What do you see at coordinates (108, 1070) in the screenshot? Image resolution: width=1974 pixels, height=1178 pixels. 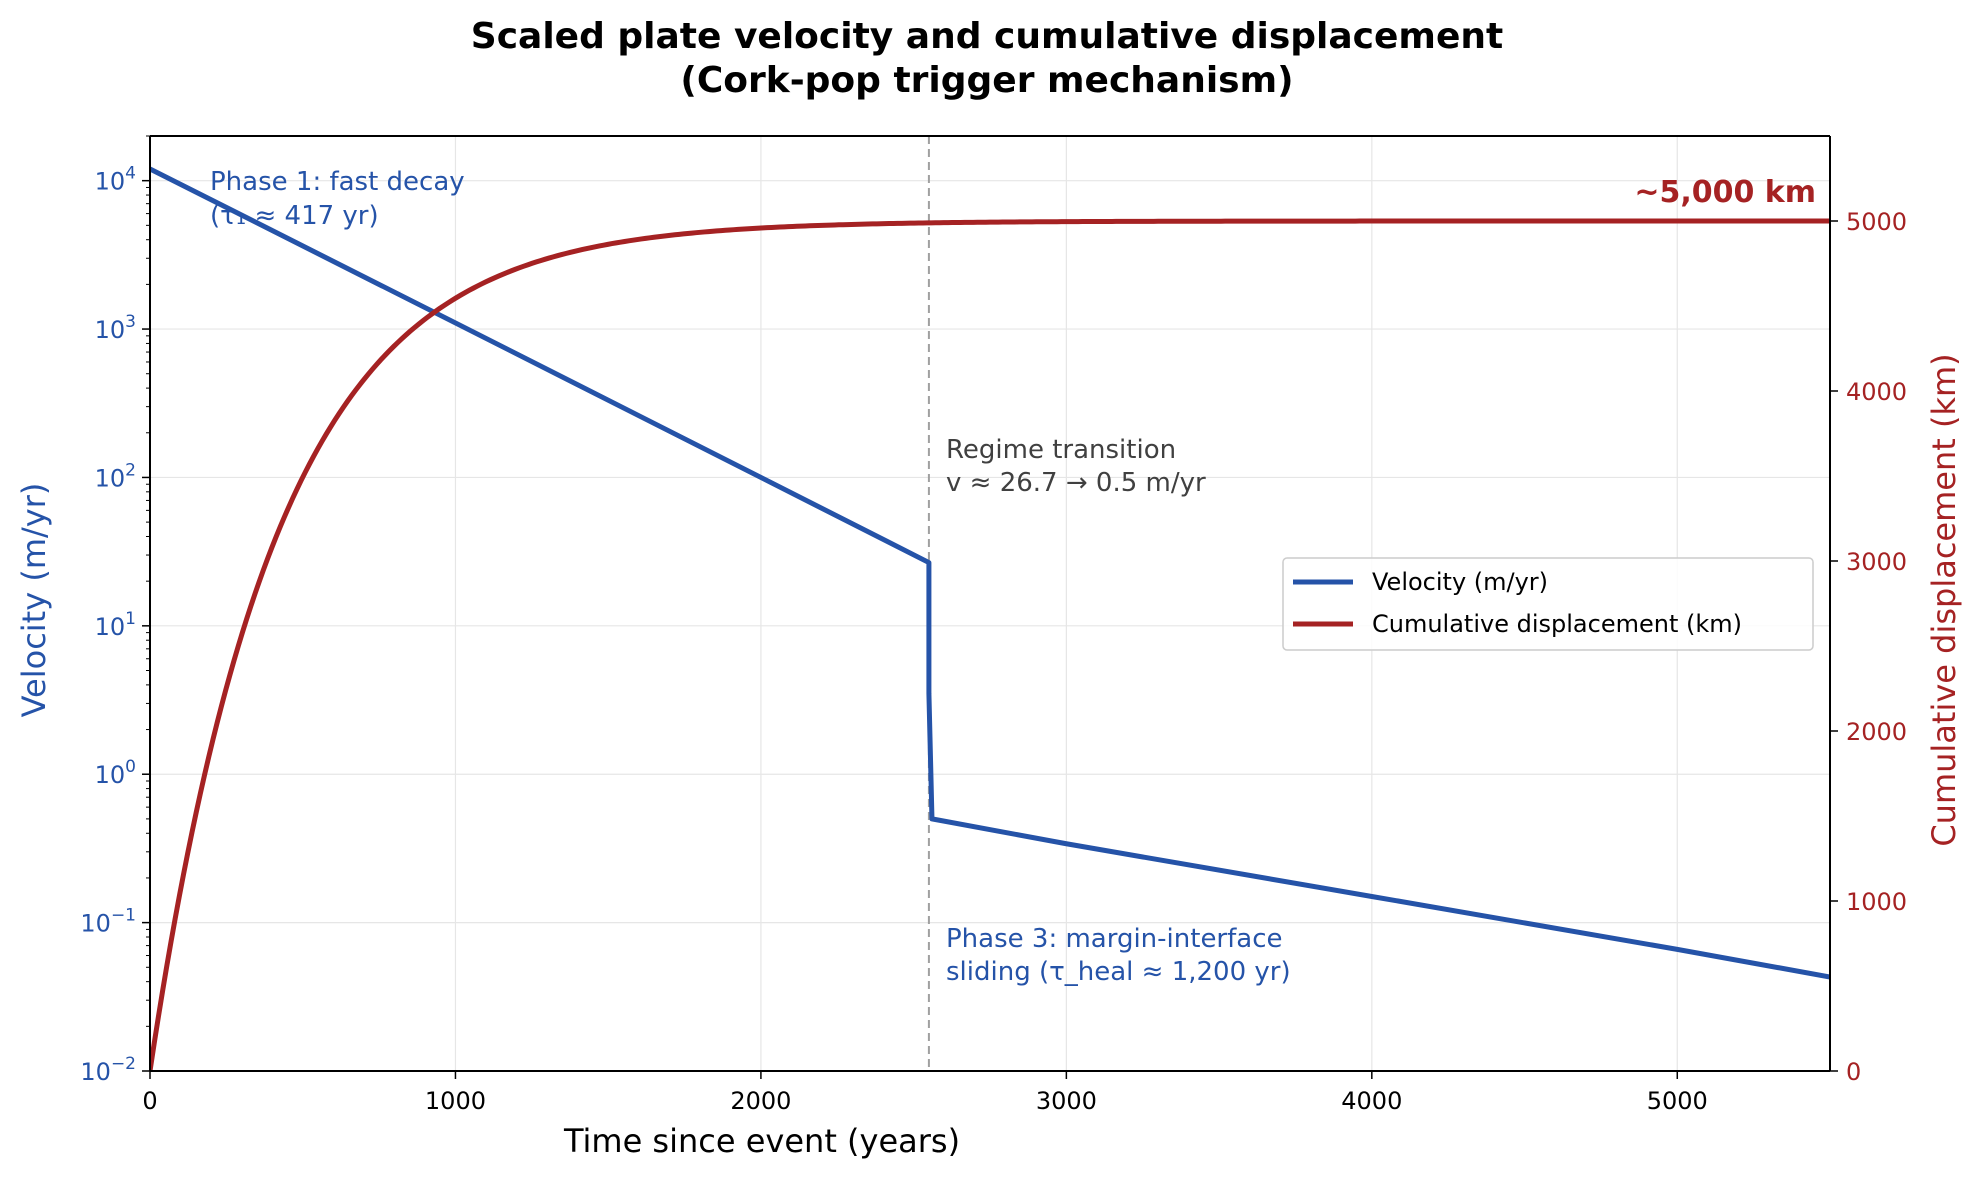 I see `y-left-tick-label: 10−2` at bounding box center [108, 1070].